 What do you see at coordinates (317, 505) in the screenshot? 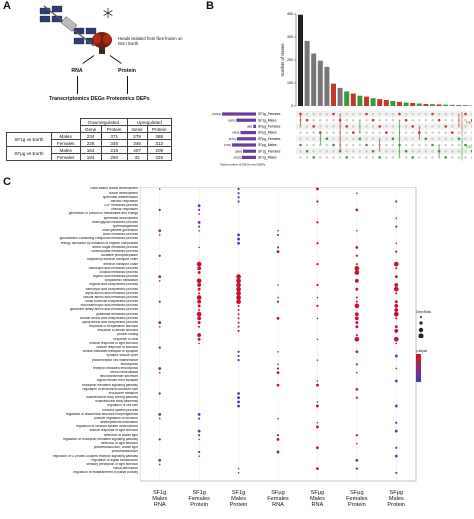
I see `column-label-line: RNA` at bounding box center [317, 505].